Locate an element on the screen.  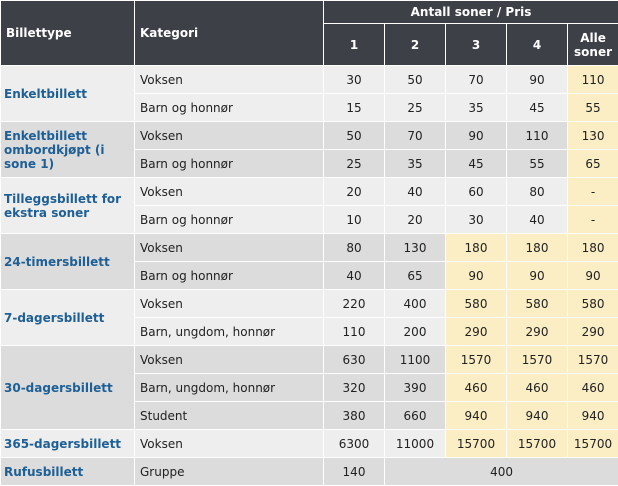
price-zone-2: 200 is located at coordinates (415, 331).